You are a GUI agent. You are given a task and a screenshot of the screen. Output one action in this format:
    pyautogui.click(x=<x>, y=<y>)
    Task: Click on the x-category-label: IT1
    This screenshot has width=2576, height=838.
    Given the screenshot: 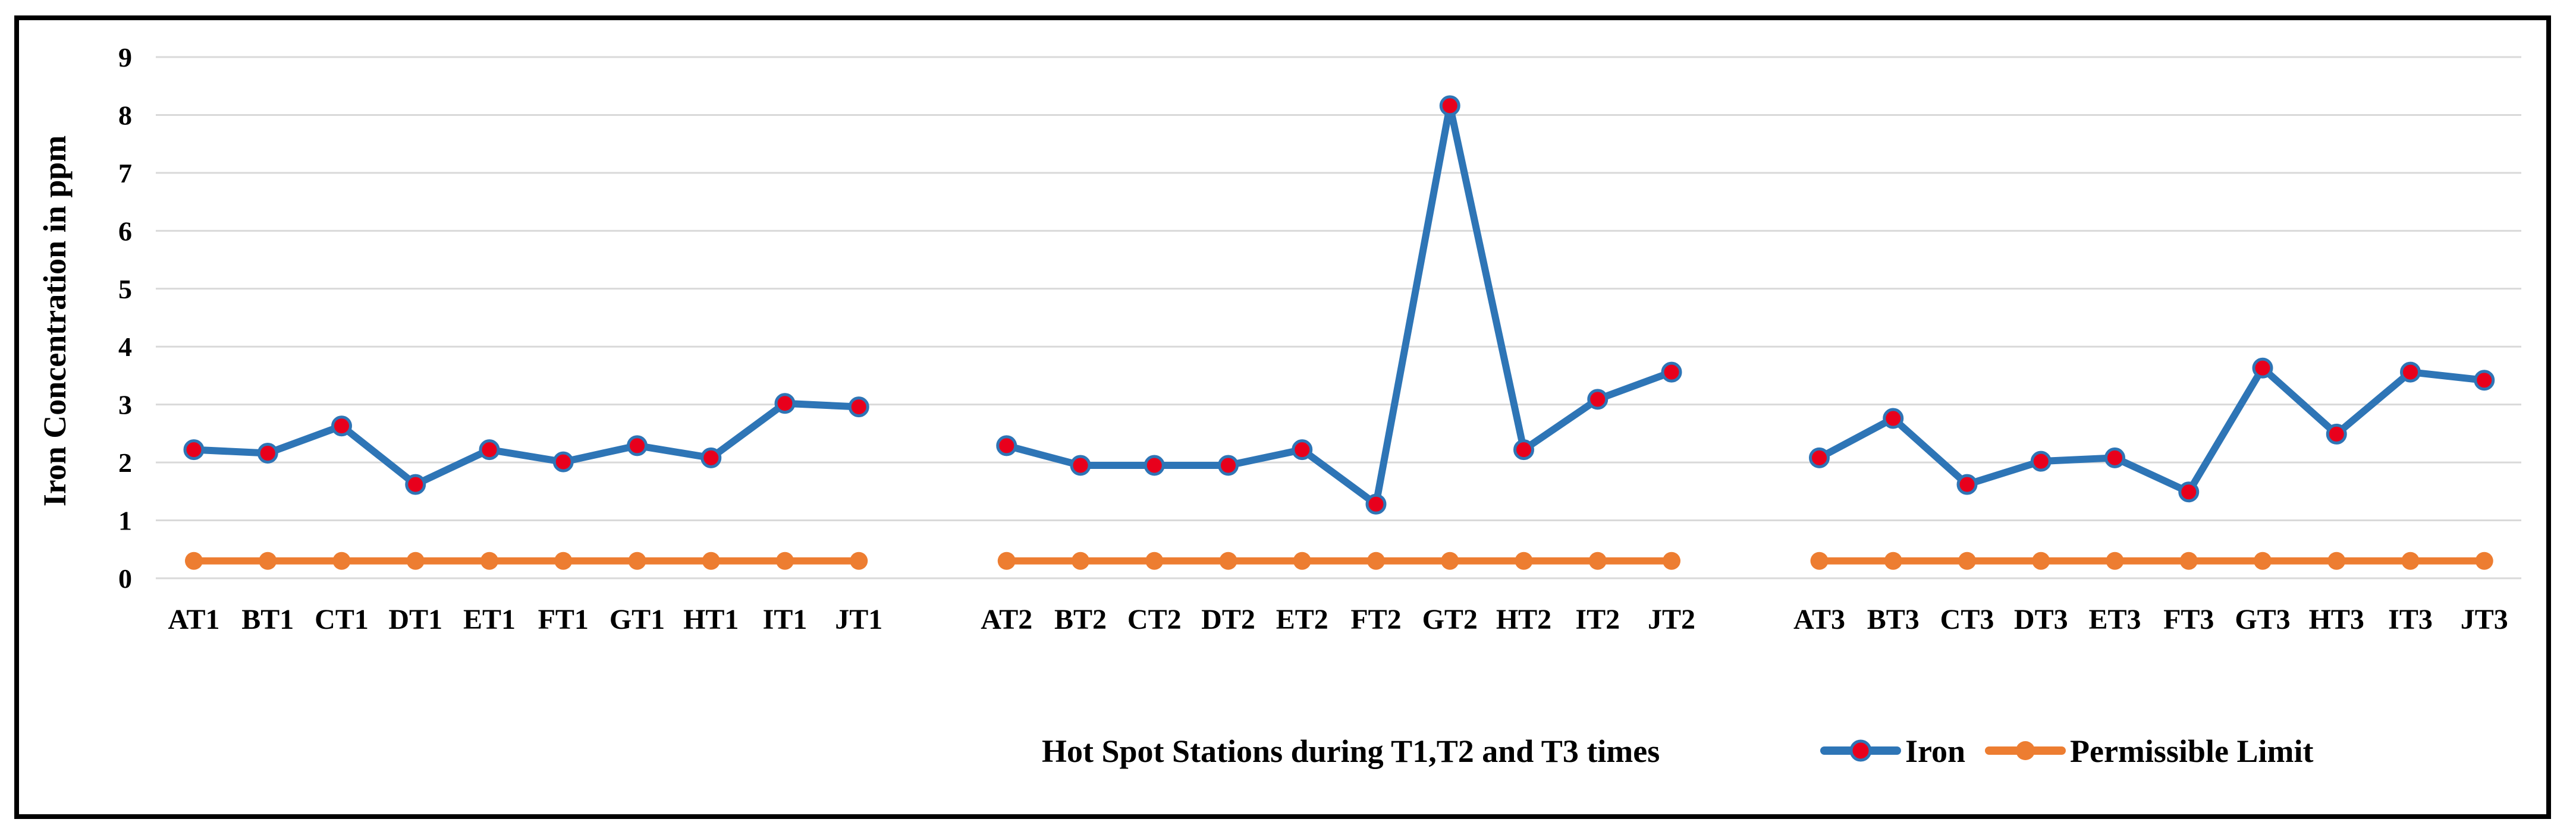 What is the action you would take?
    pyautogui.click(x=785, y=619)
    